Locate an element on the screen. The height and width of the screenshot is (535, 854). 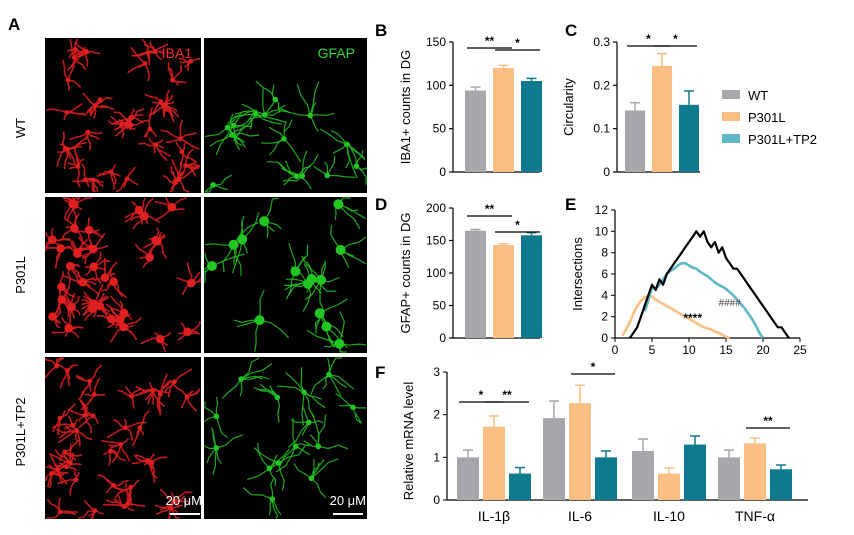
x-category-label: TNF-α is located at coordinates (755, 516).